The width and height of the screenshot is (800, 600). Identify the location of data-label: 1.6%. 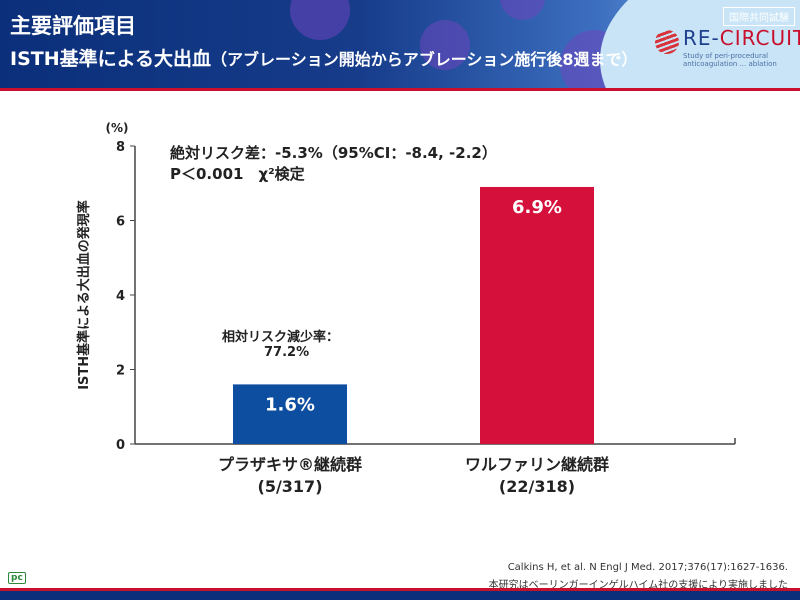
(290, 404).